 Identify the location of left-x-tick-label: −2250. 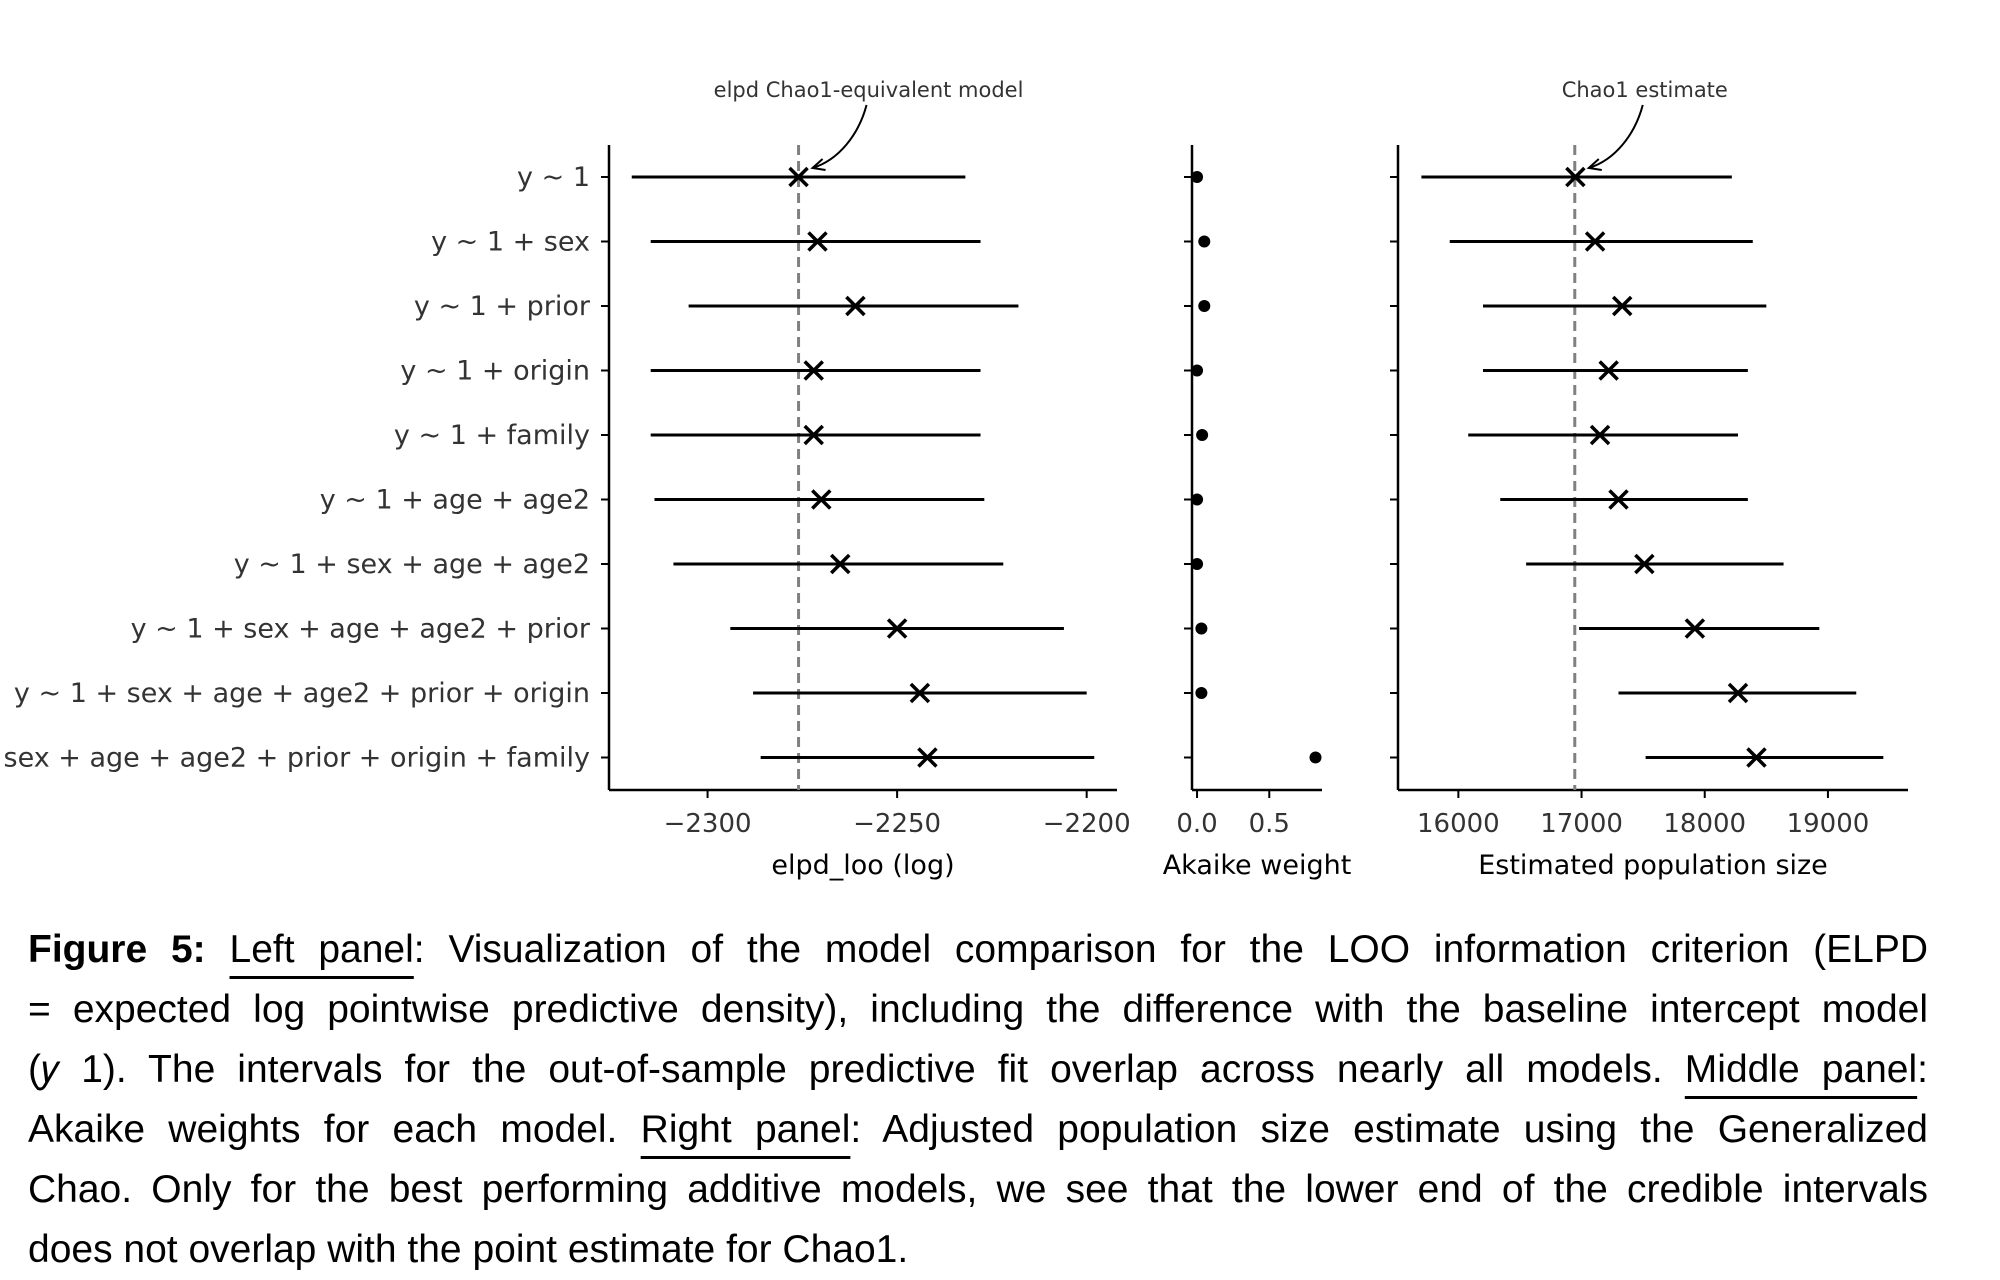
(897, 824).